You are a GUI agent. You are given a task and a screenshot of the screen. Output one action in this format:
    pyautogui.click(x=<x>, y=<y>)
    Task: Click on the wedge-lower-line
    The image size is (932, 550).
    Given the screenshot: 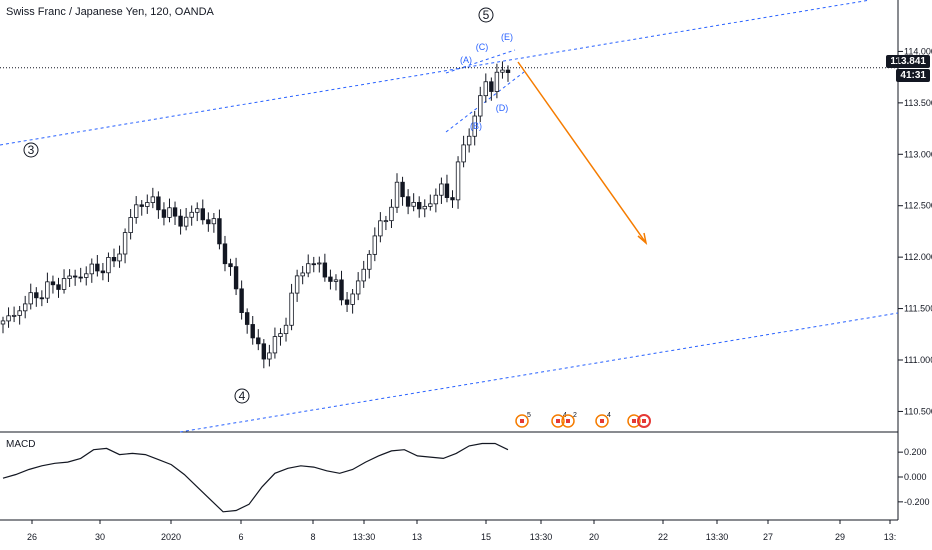 What is the action you would take?
    pyautogui.click(x=485, y=102)
    